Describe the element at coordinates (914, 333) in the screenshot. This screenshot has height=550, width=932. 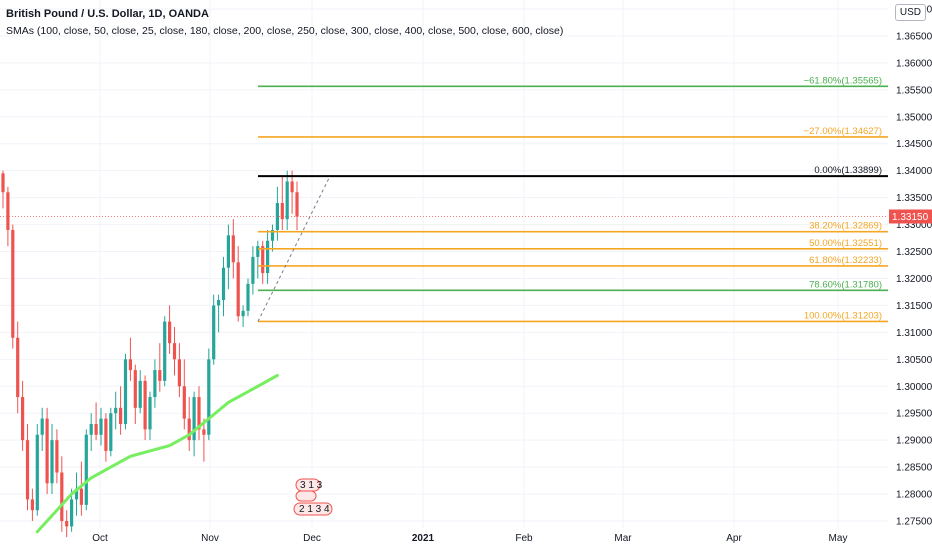
I see `y-tick-label: 1.31000` at that location.